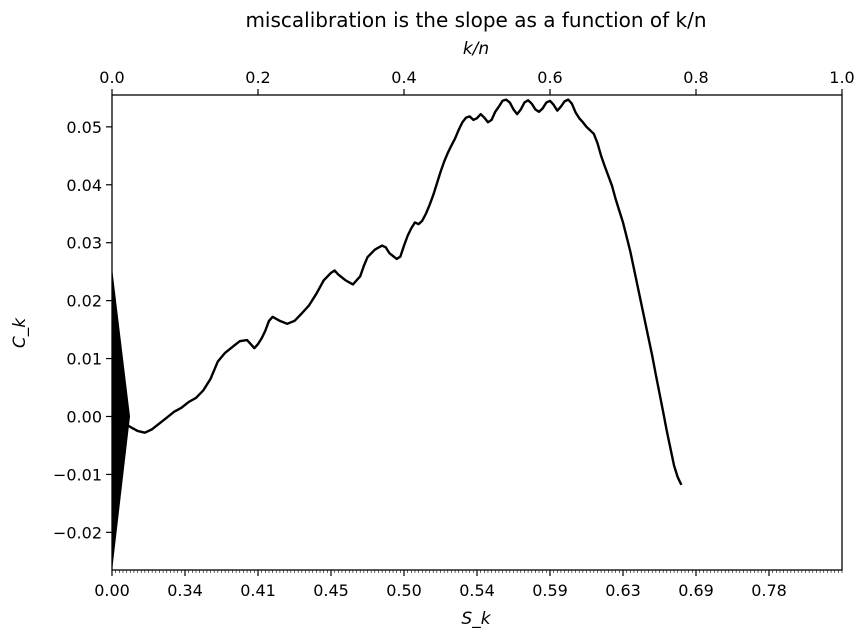 This screenshot has width=861, height=631. What do you see at coordinates (258, 590) in the screenshot?
I see `bottom-tick-label-2: 0.41` at bounding box center [258, 590].